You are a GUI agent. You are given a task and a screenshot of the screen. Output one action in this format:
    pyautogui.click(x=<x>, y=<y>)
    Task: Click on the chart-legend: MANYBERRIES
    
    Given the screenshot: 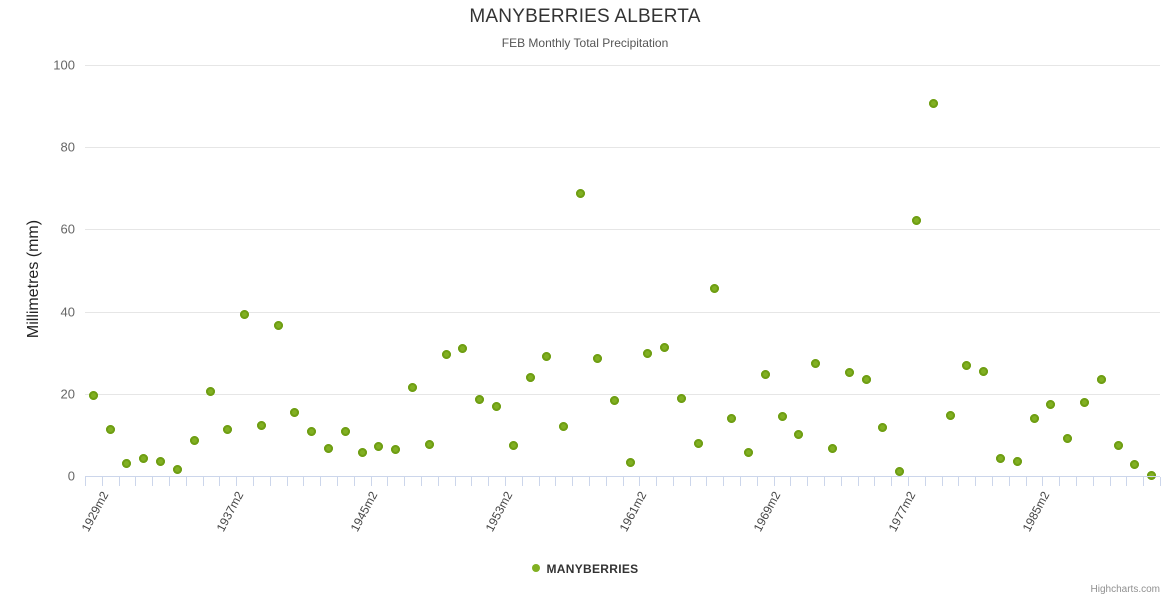 What is the action you would take?
    pyautogui.click(x=585, y=568)
    